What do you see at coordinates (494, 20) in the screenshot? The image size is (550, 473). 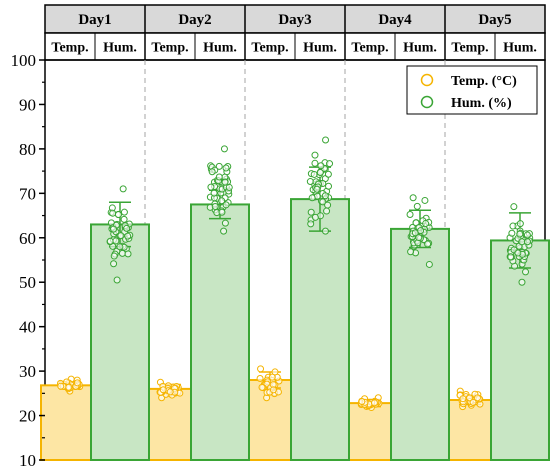 I see `header-day-label: Day5` at bounding box center [494, 20].